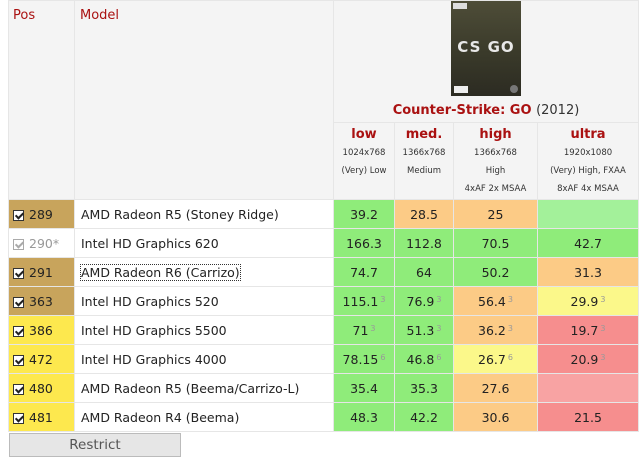 Image resolution: width=643 pixels, height=471 pixels. What do you see at coordinates (495, 214) in the screenshot?
I see `fps-cell: 25` at bounding box center [495, 214].